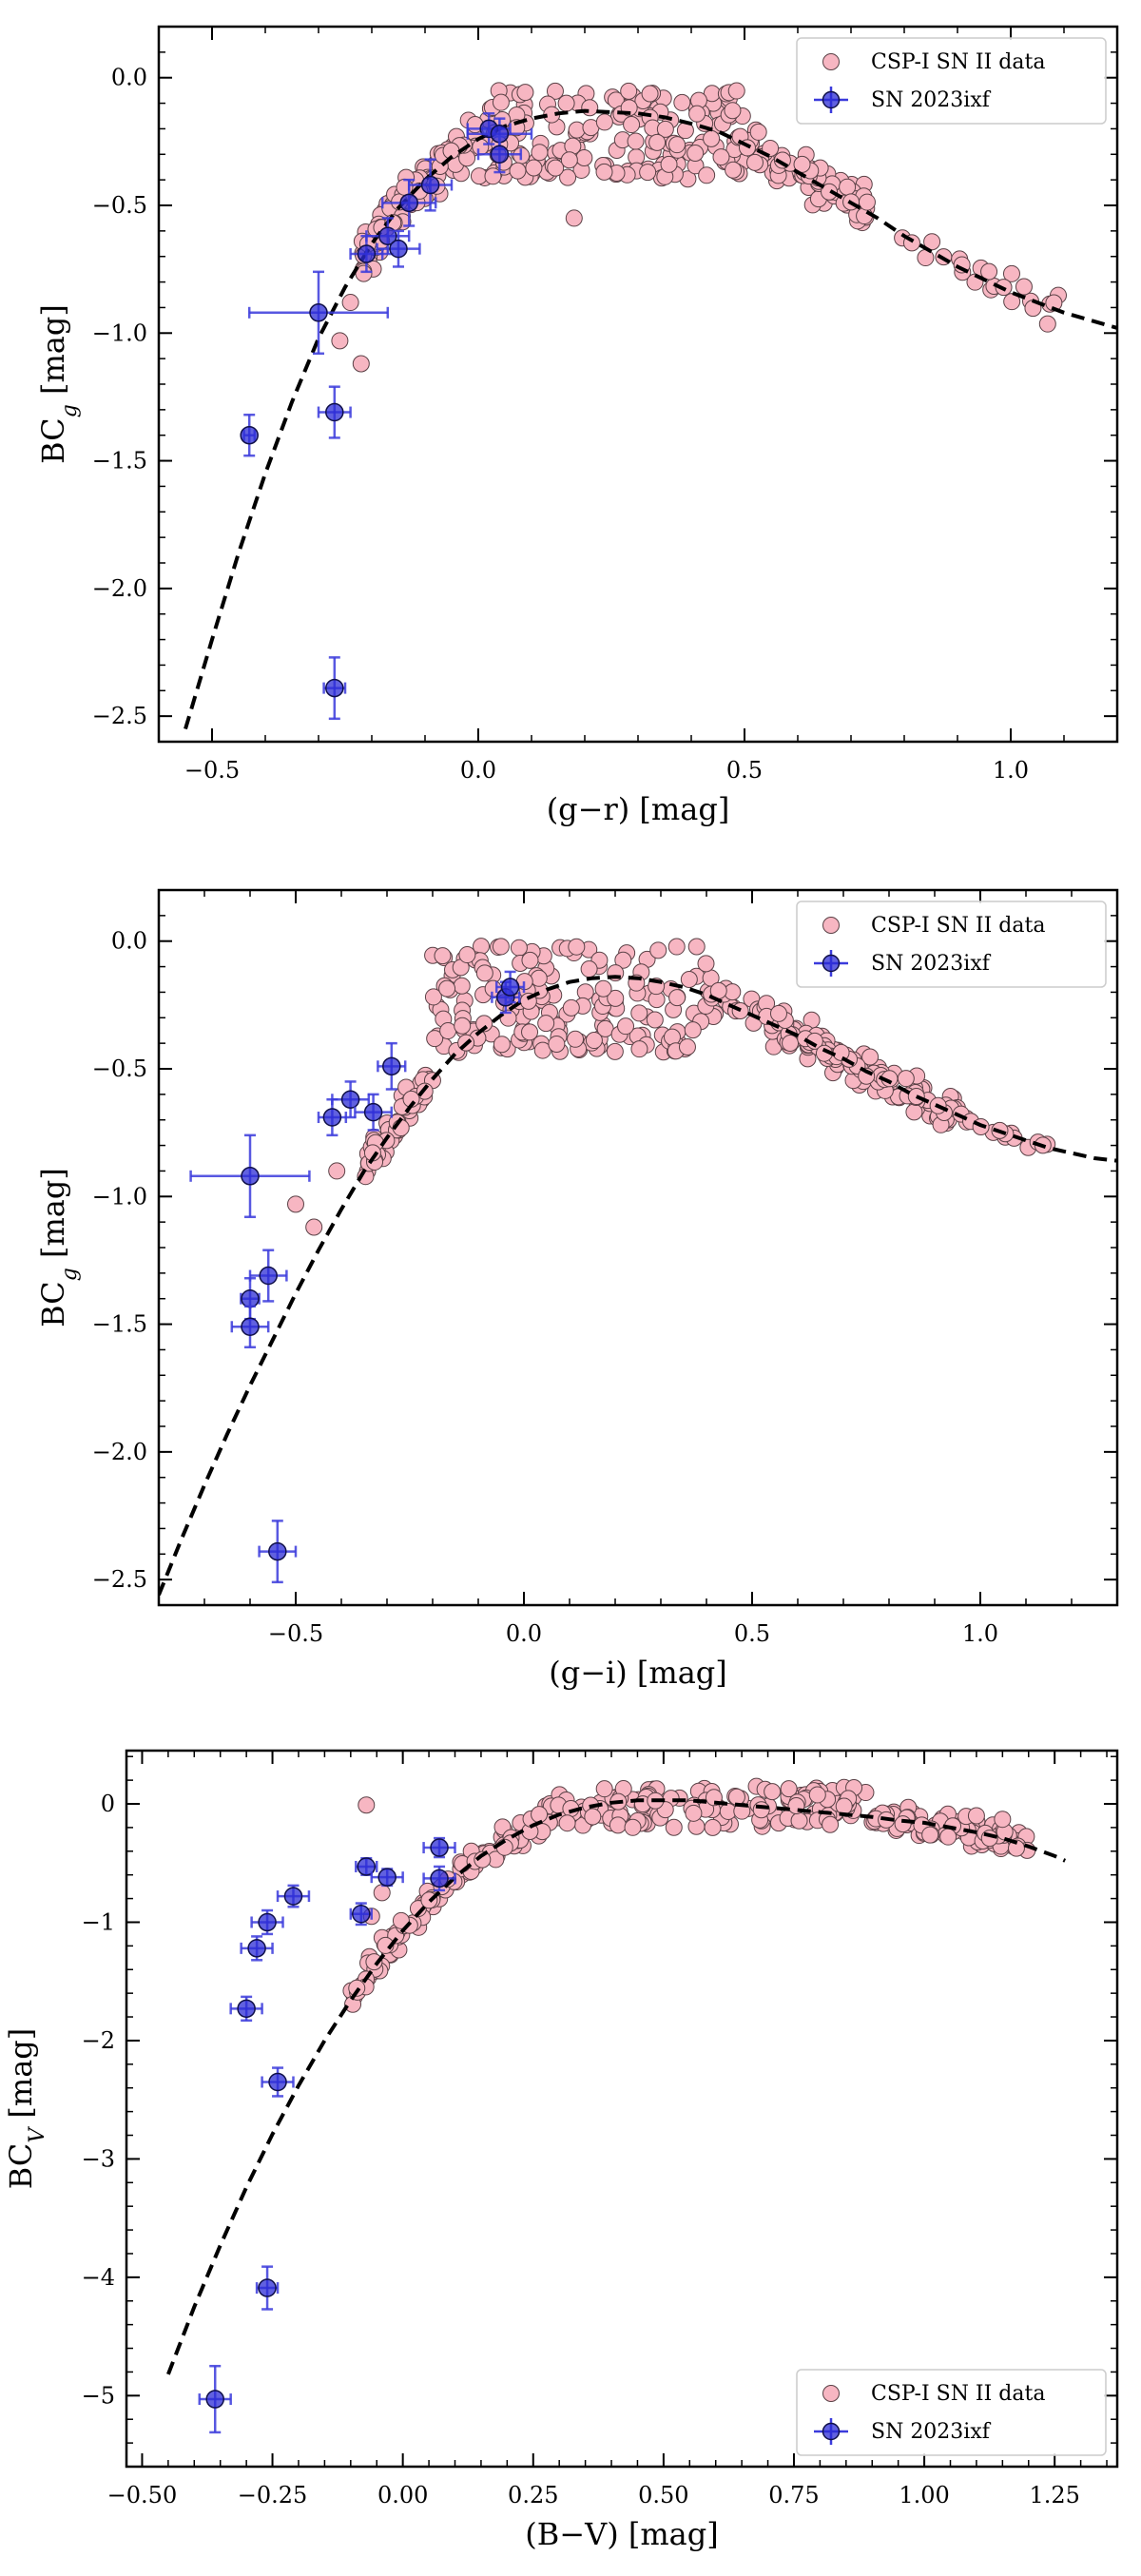 This screenshot has width=1141, height=2576. I want to click on legend-sn-label: SN 2023ixf, so click(931, 100).